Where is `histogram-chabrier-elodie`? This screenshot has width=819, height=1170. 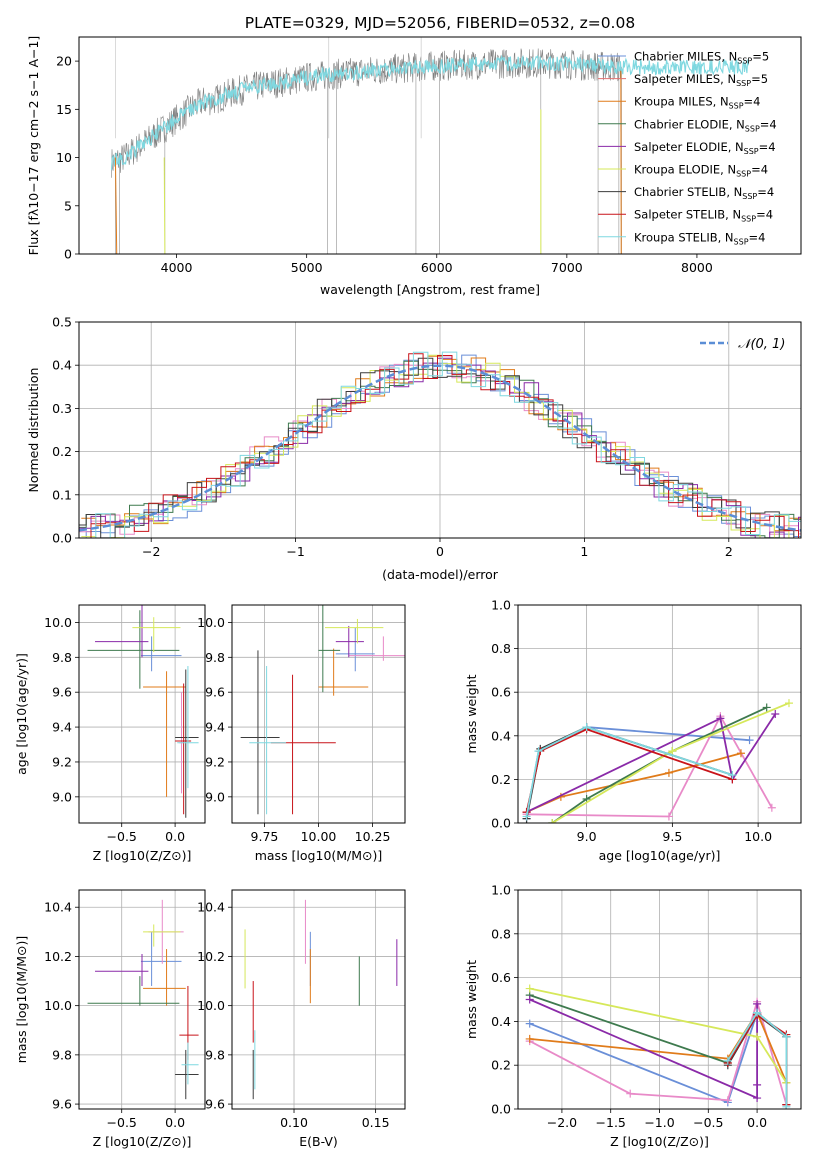 histogram-chabrier-elodie is located at coordinates (440, 449).